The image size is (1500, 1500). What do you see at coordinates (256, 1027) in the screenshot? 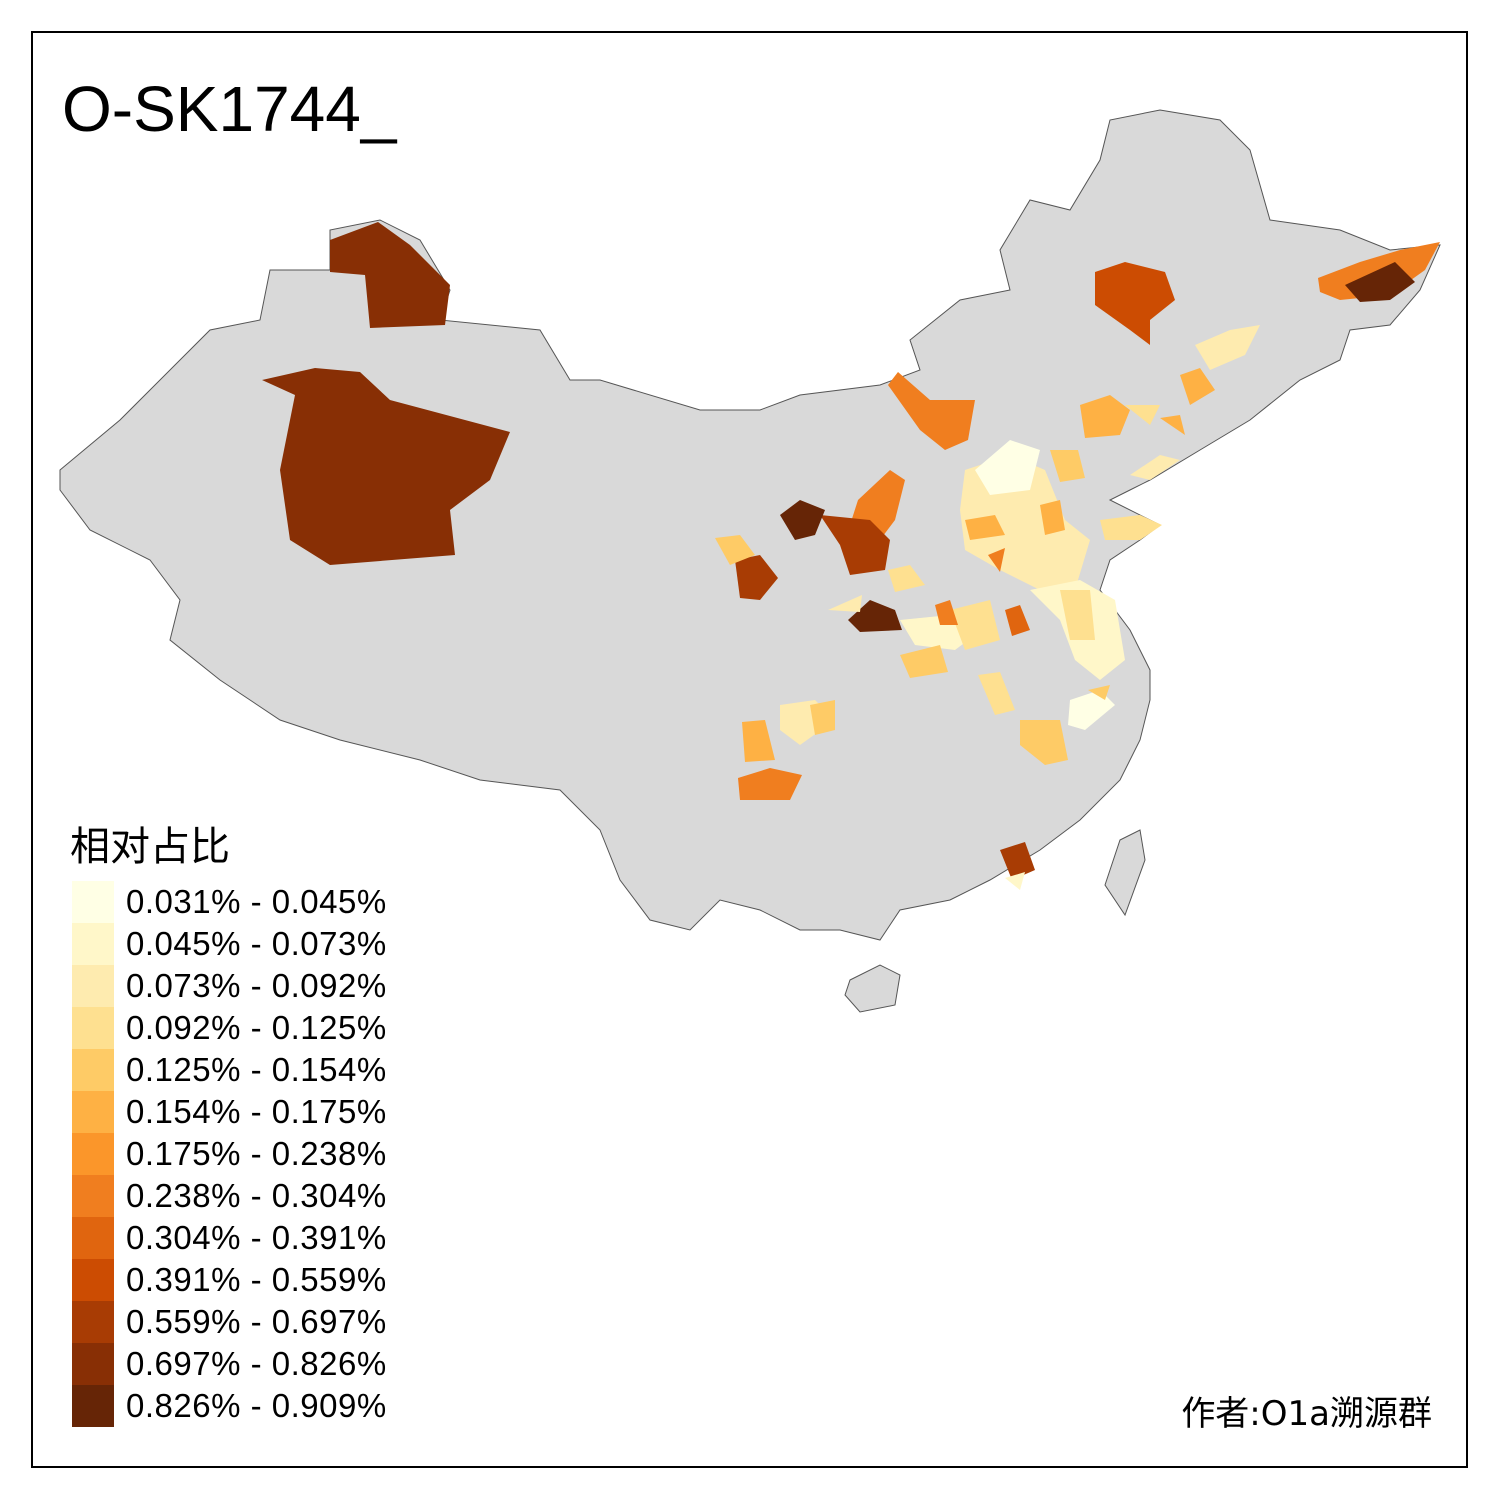
I see `legend-label: 0.092% - 0.125%` at bounding box center [256, 1027].